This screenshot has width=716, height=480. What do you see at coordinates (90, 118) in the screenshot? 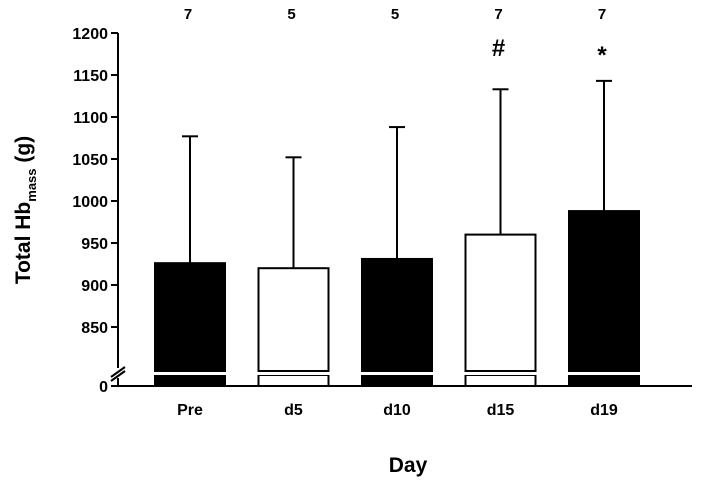
I see `y-tick-label: 1100` at bounding box center [90, 118].